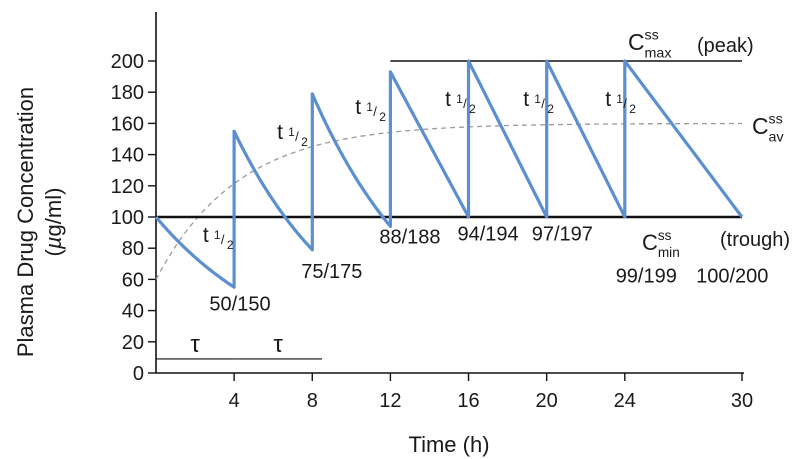 This screenshot has width=805, height=459. Describe the element at coordinates (234, 401) in the screenshot. I see `x-tick-label: 4` at that location.